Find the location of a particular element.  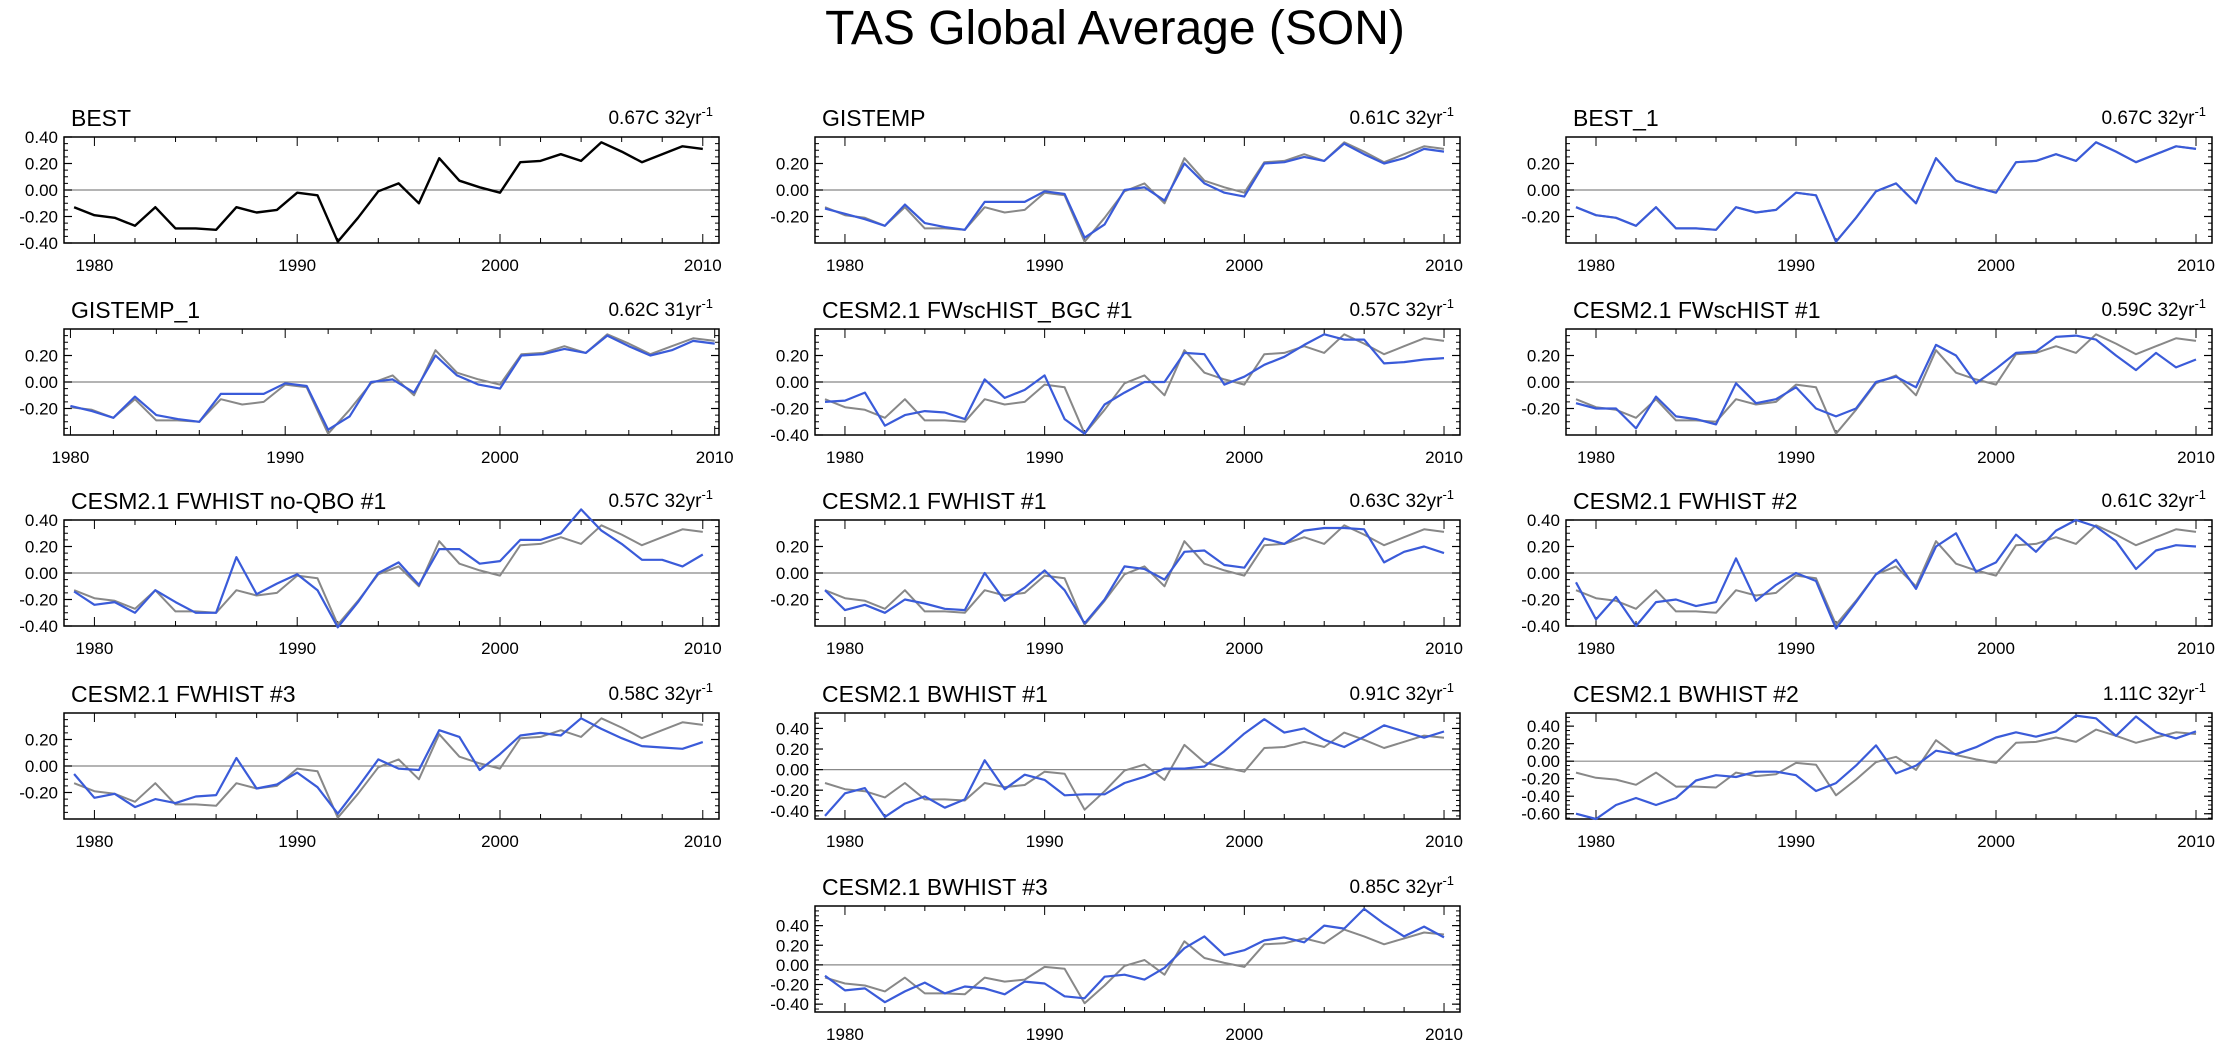

trend-label: 0.62C 31yr-1 is located at coordinates (660, 308).